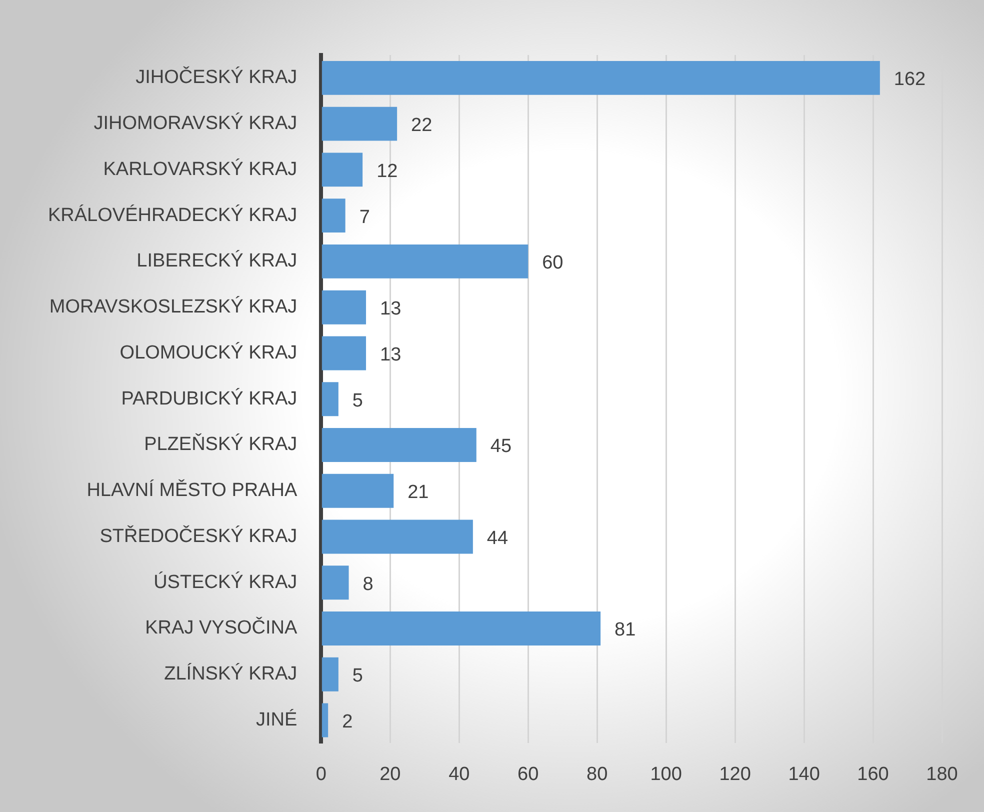 Image resolution: width=984 pixels, height=812 pixels. I want to click on data-label: 8, so click(368, 584).